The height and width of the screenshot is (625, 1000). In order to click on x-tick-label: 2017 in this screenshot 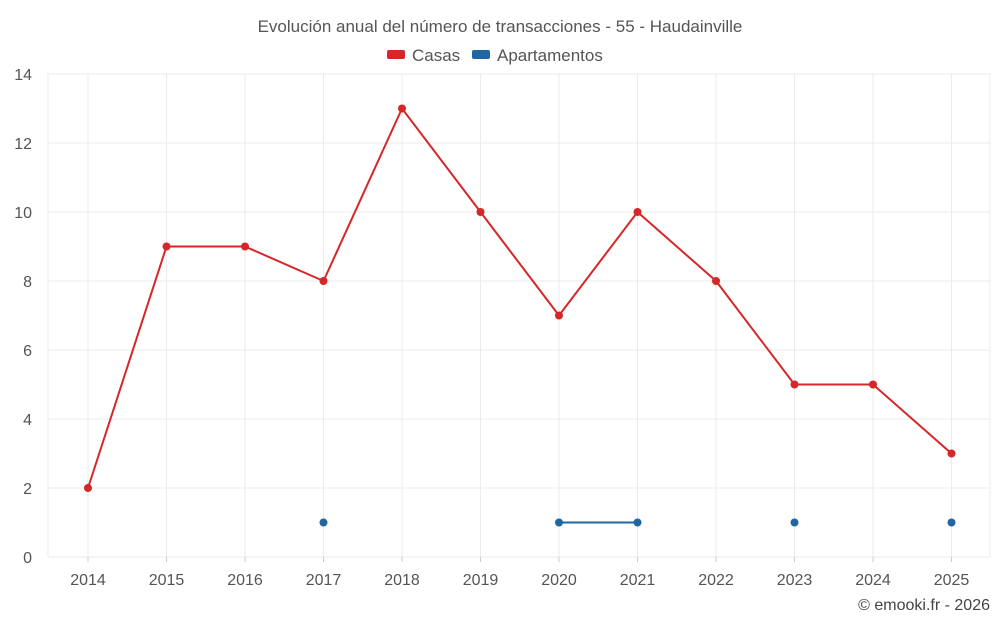, I will do `click(324, 580)`.